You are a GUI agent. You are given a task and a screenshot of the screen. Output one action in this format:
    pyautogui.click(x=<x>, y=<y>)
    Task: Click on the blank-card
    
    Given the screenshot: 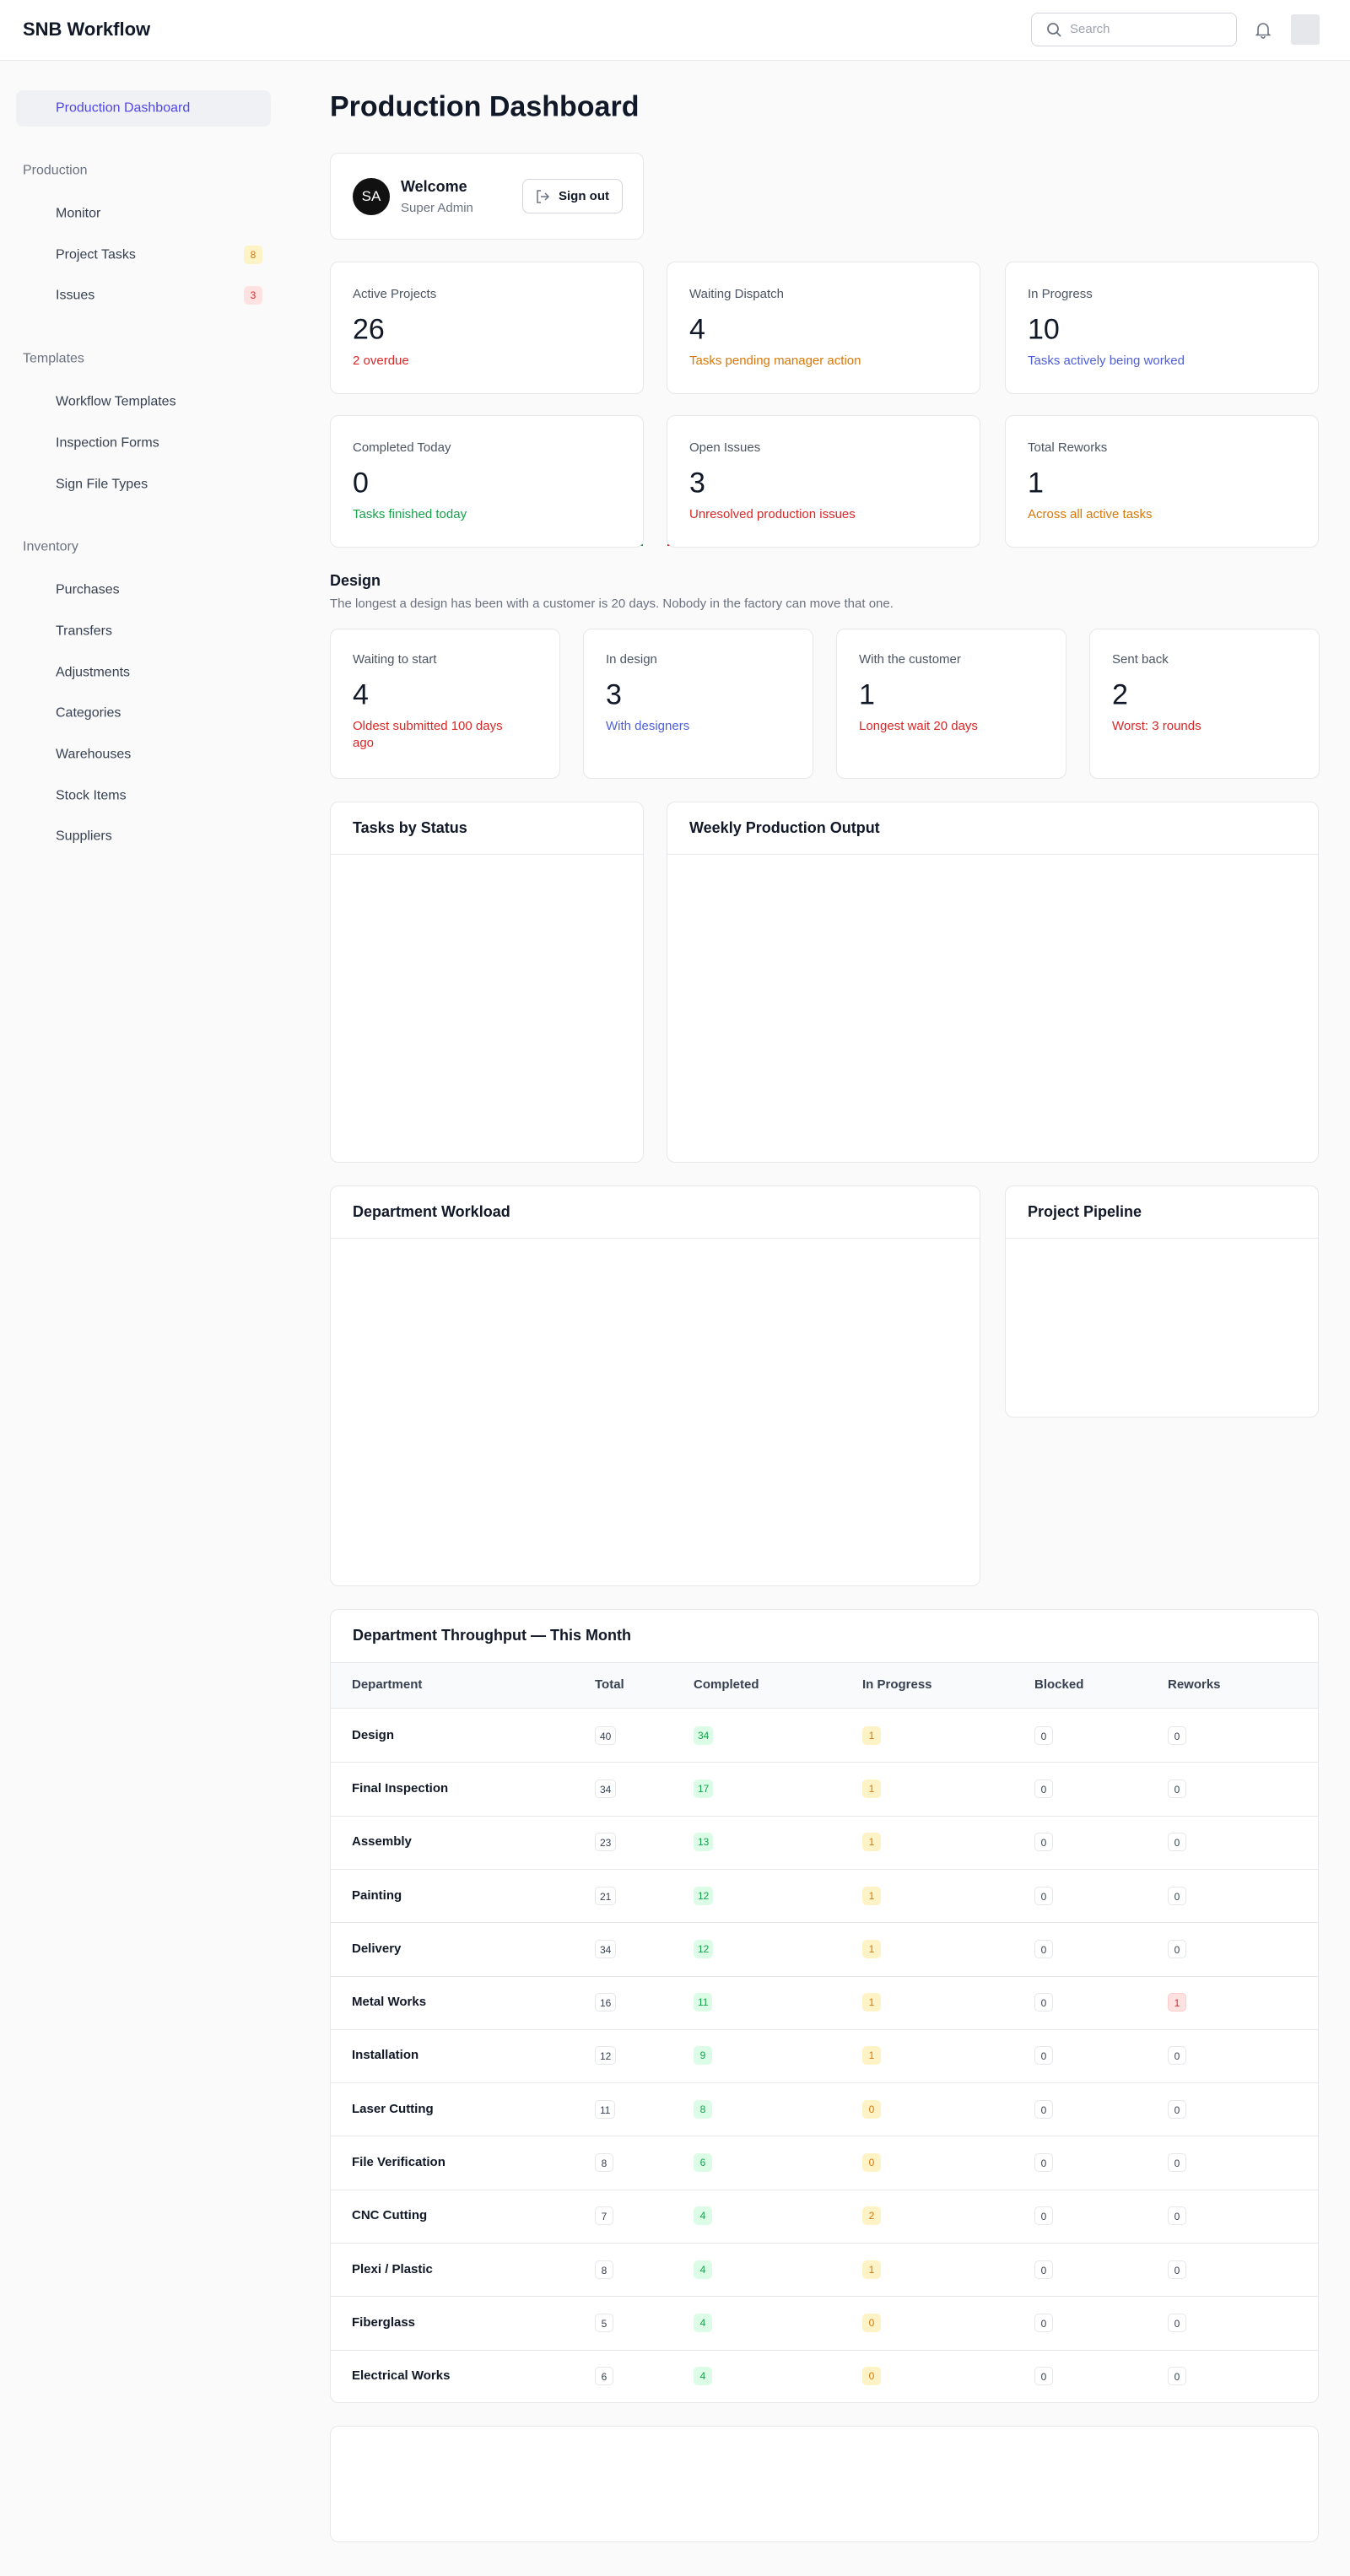 What is the action you would take?
    pyautogui.click(x=824, y=2484)
    